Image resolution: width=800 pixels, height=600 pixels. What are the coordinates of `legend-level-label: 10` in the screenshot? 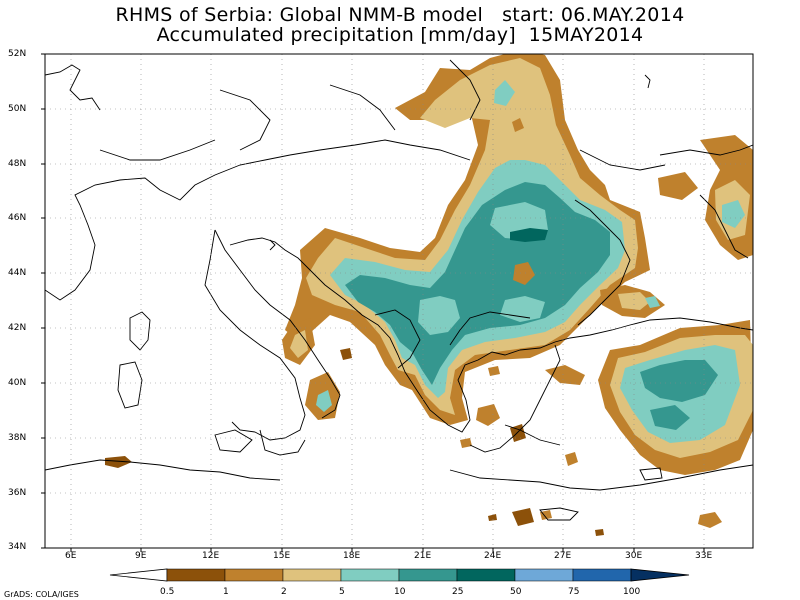 It's located at (400, 592).